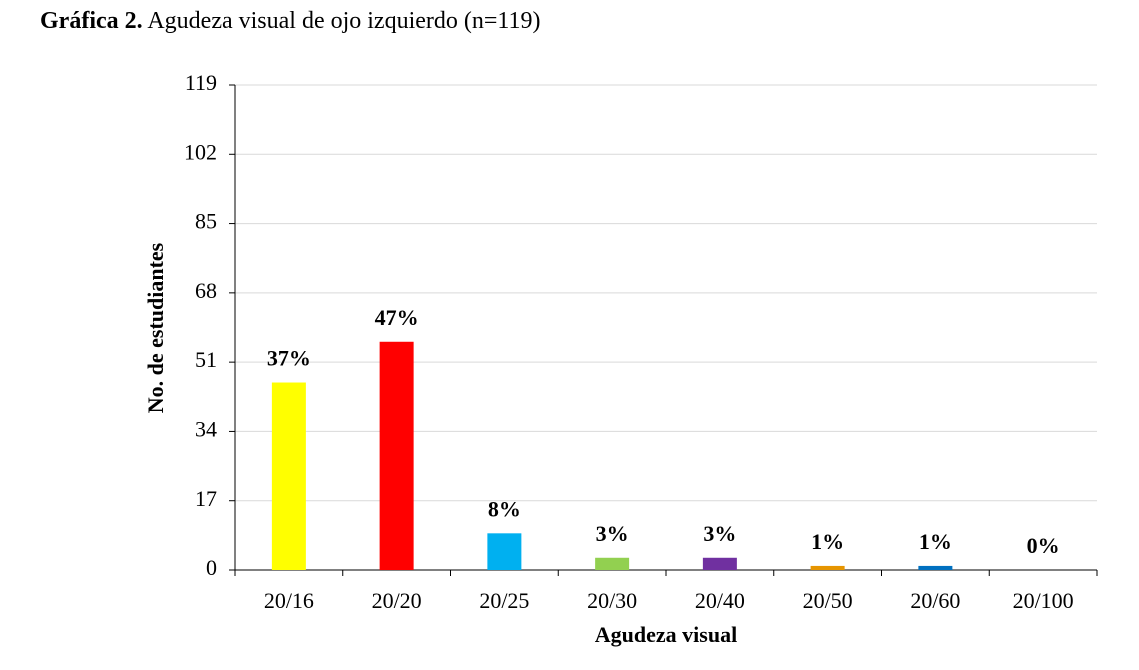 The height and width of the screenshot is (670, 1139). What do you see at coordinates (201, 82) in the screenshot?
I see `y-tick-label: 119` at bounding box center [201, 82].